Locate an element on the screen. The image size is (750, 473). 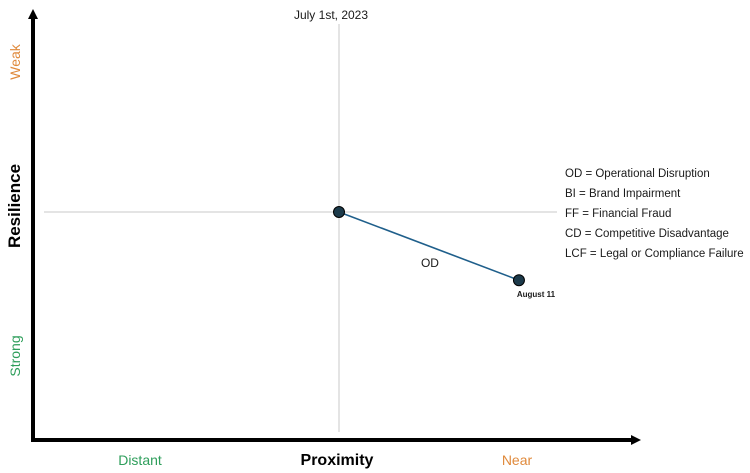
y-high-label: Weak is located at coordinates (15, 61).